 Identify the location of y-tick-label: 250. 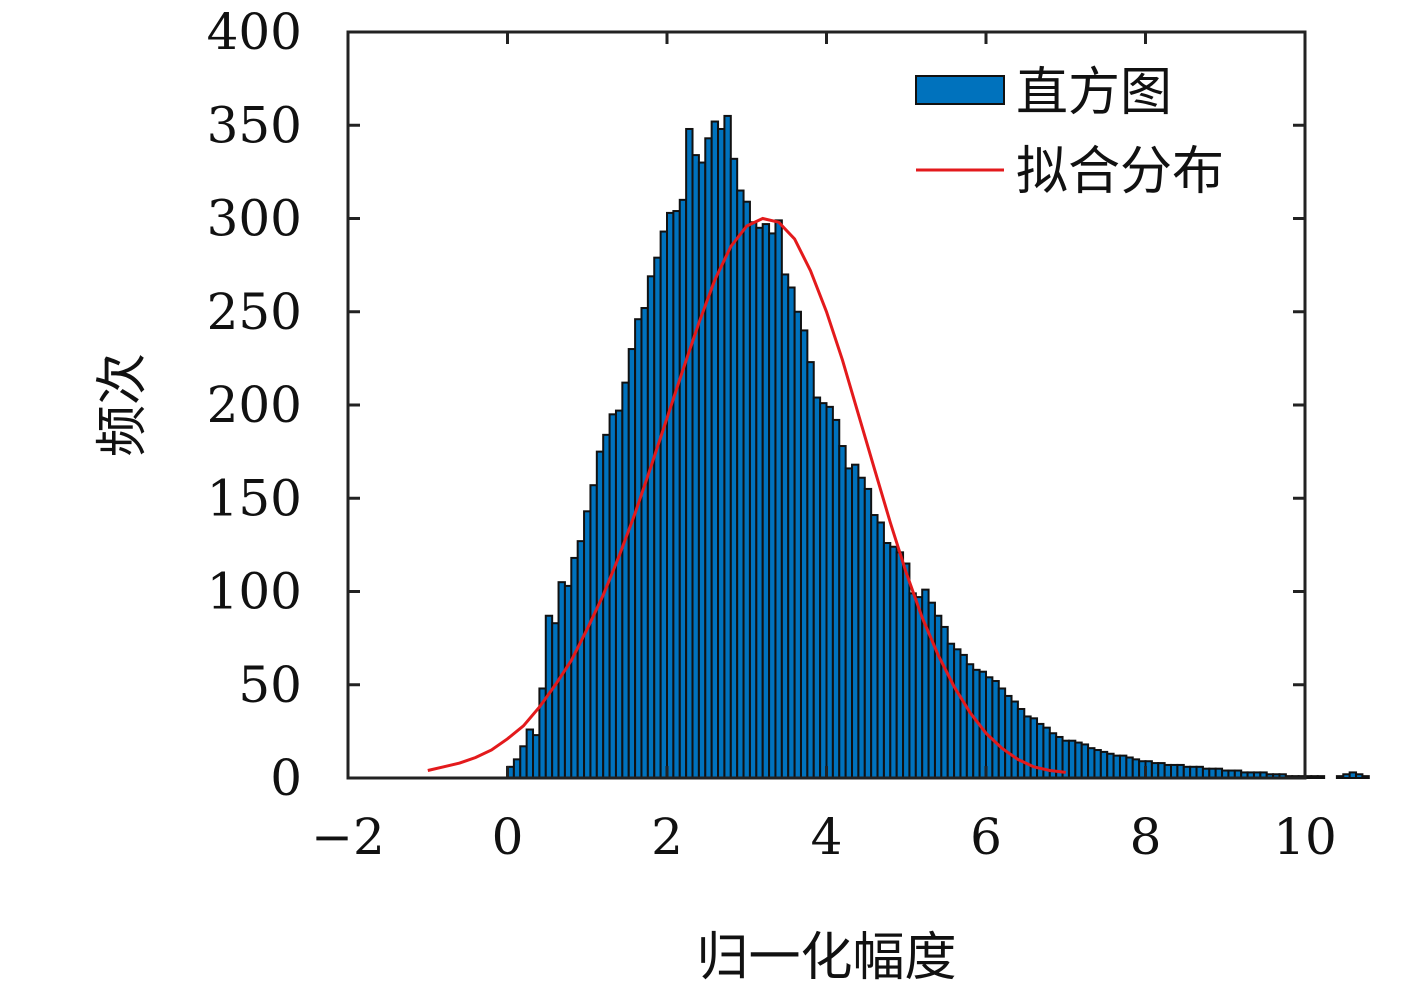
(254, 312).